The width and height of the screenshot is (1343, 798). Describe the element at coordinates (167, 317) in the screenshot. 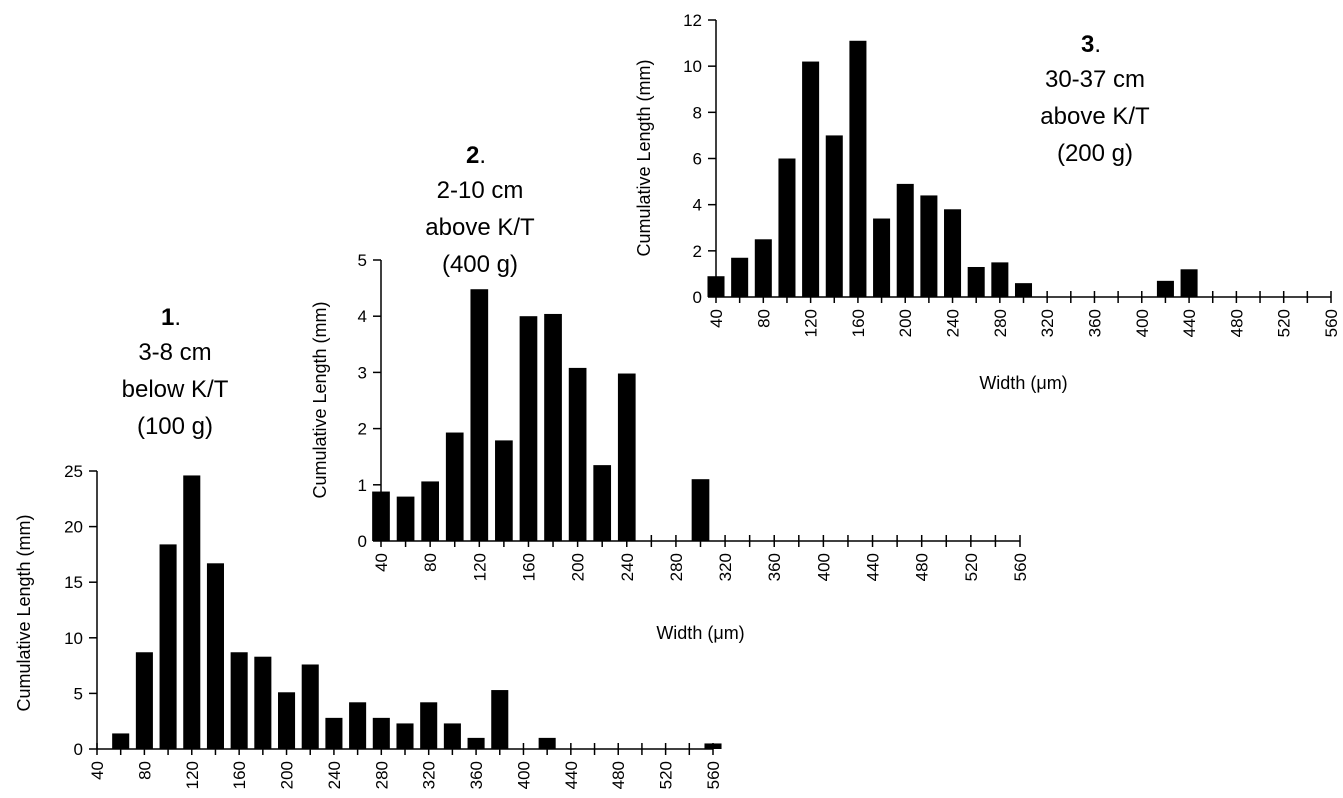

I see `caption-number-value: 1` at that location.